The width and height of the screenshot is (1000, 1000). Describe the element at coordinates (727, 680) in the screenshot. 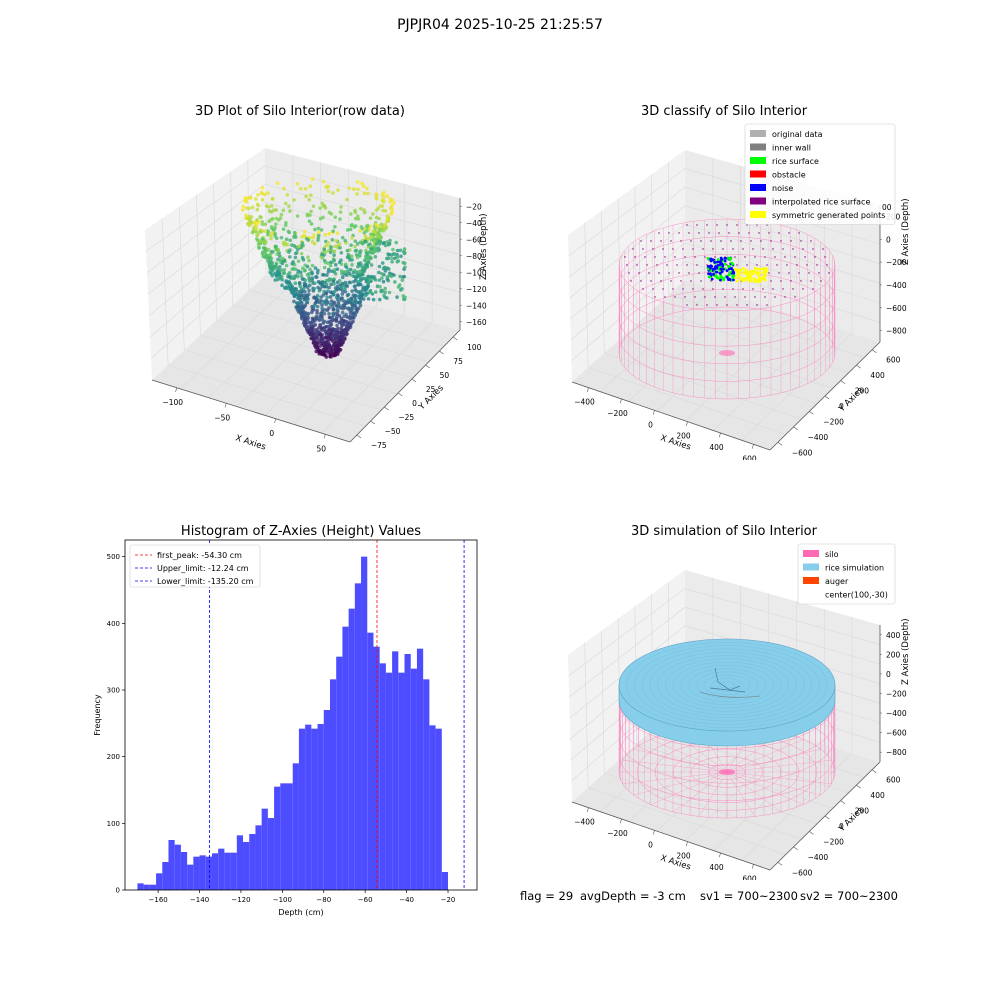

I see `auger` at that location.